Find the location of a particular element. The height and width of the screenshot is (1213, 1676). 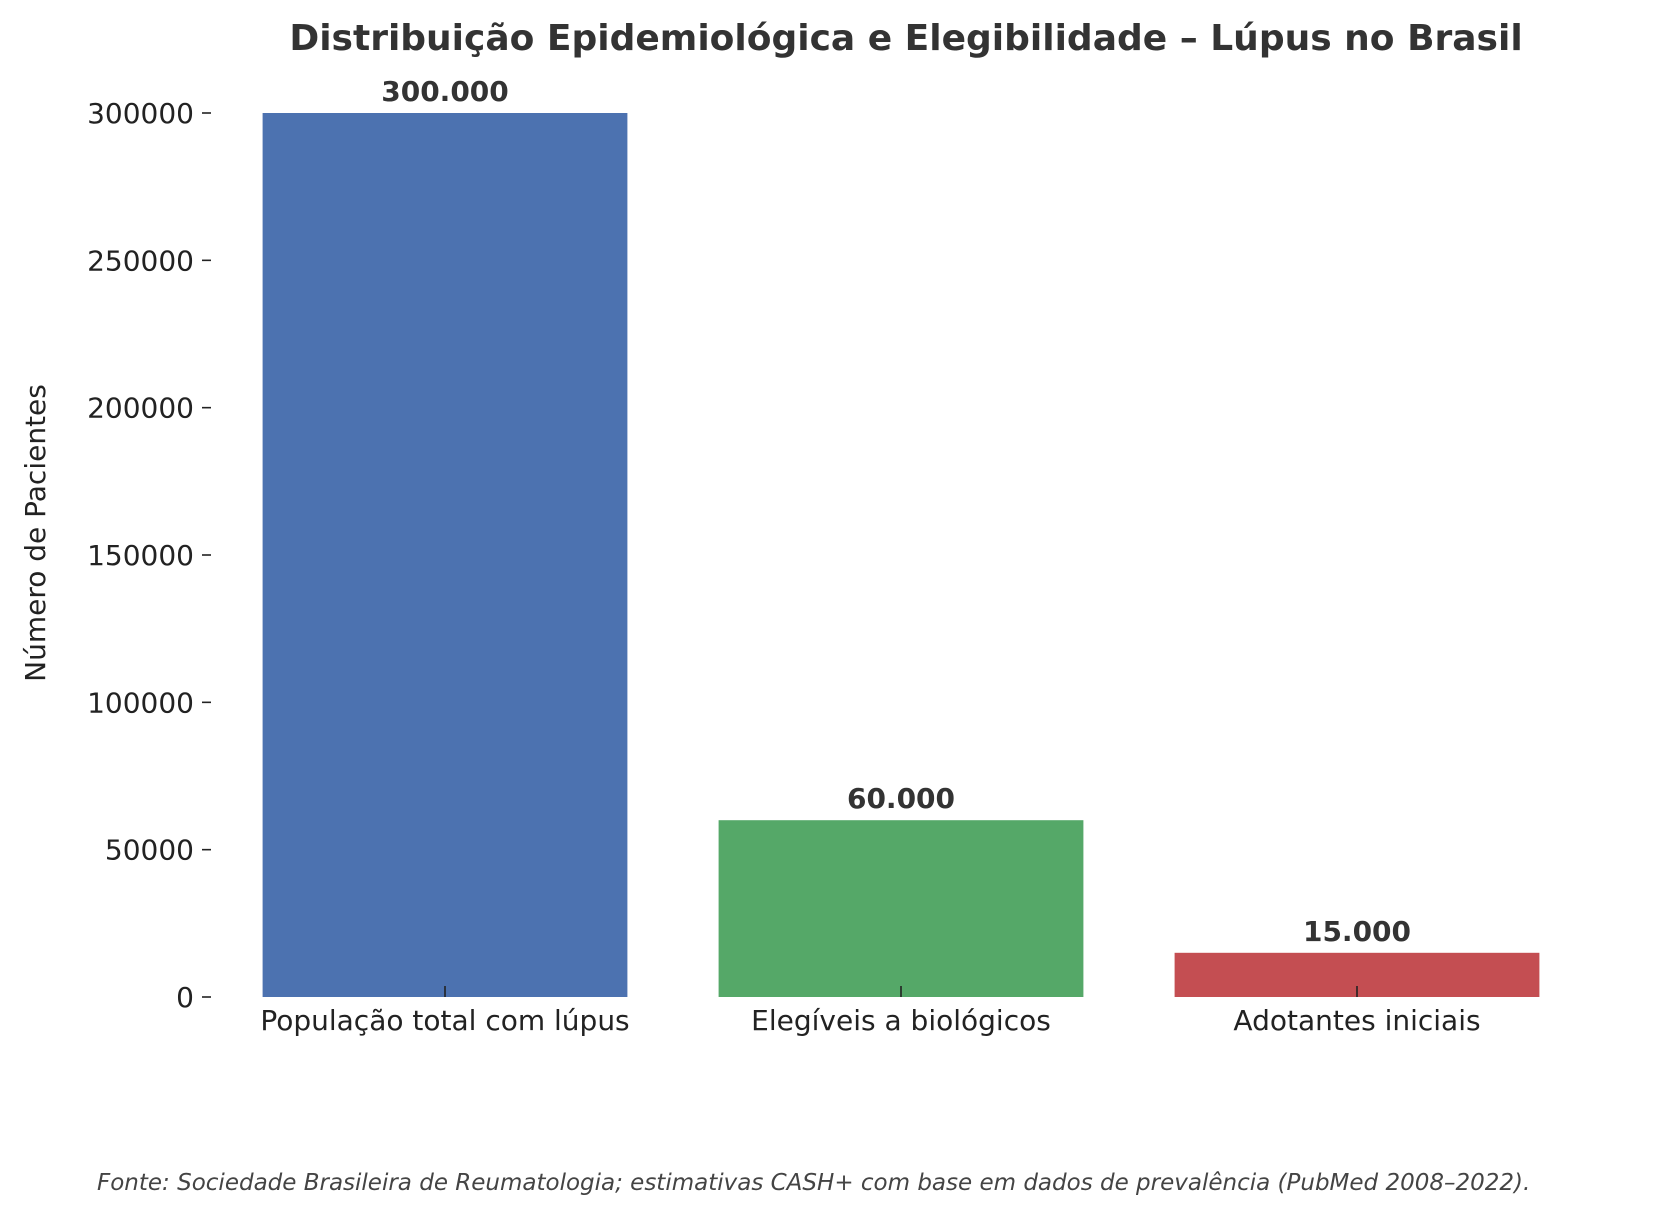

data-label: 15.000 is located at coordinates (1357, 931).